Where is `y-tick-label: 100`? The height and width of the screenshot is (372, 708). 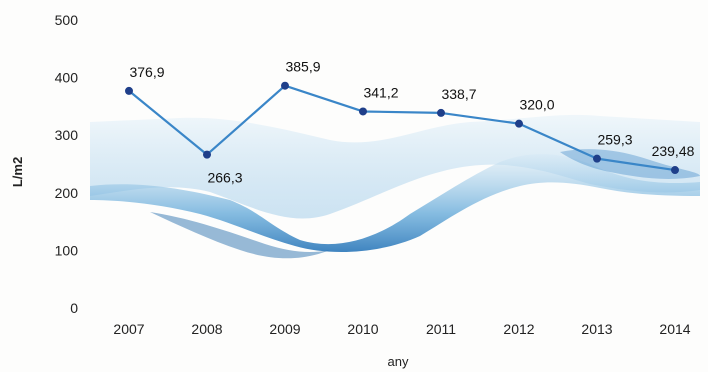 y-tick-label: 100 is located at coordinates (67, 250).